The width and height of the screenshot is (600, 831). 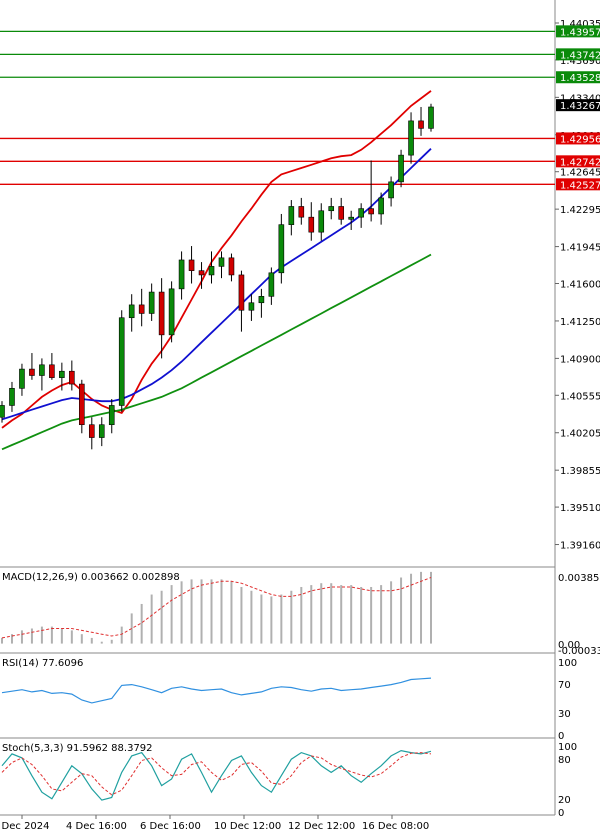 What do you see at coordinates (395, 826) in the screenshot?
I see `x-tick-label: 16 Dec 08:00` at bounding box center [395, 826].